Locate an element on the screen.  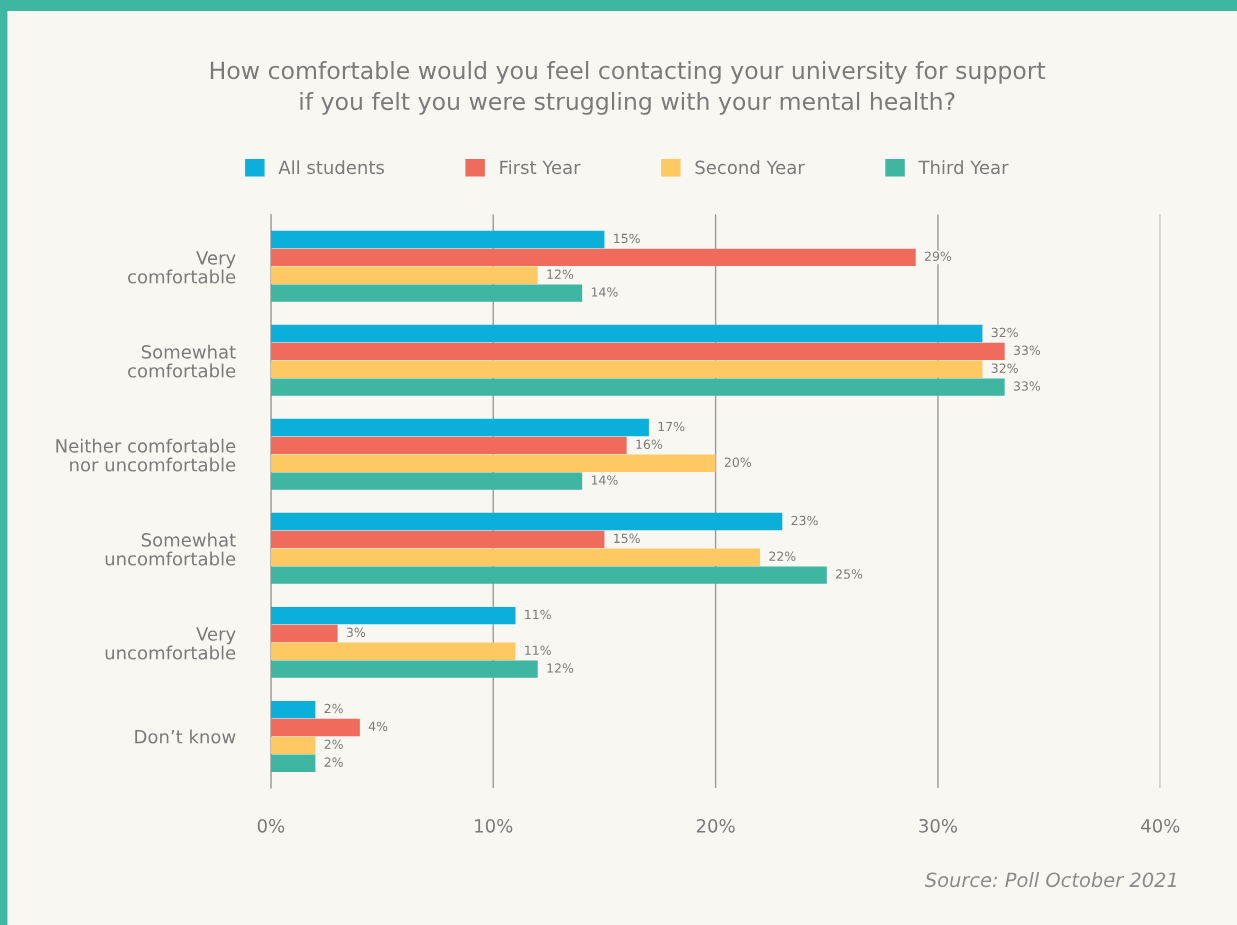
y-tick-label: Very comfortable is located at coordinates (182, 267).